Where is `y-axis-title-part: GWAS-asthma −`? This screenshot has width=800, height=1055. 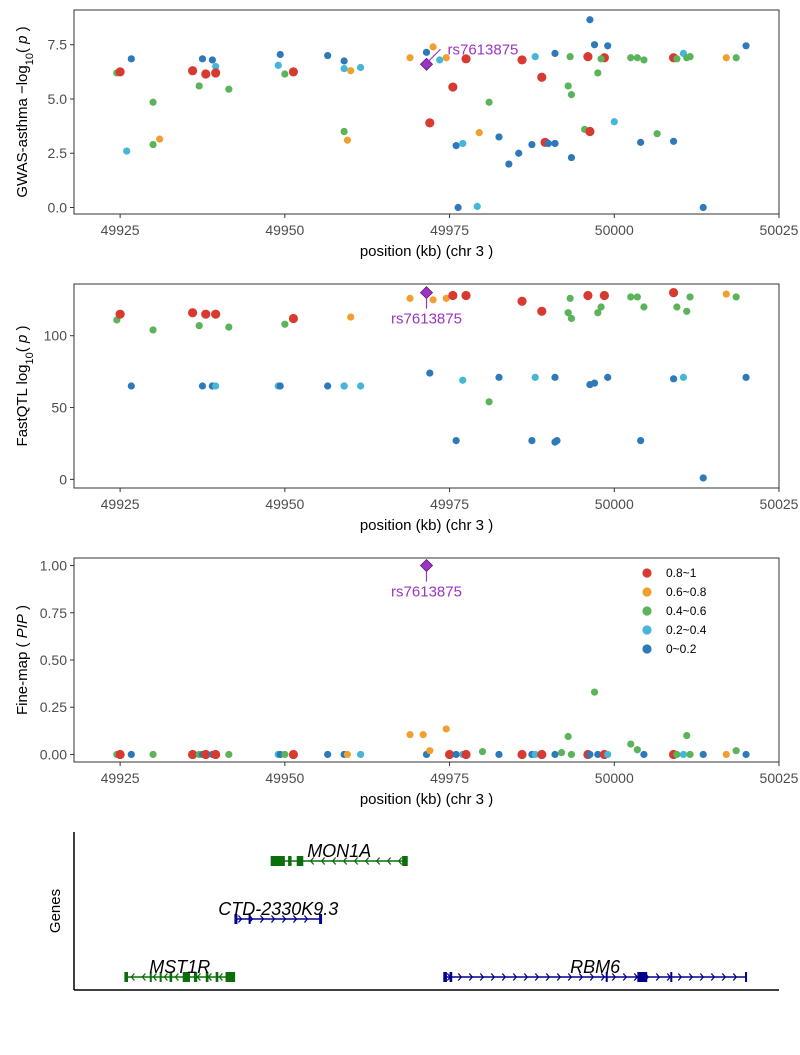
y-axis-title-part: GWAS-asthma − is located at coordinates (22, 141).